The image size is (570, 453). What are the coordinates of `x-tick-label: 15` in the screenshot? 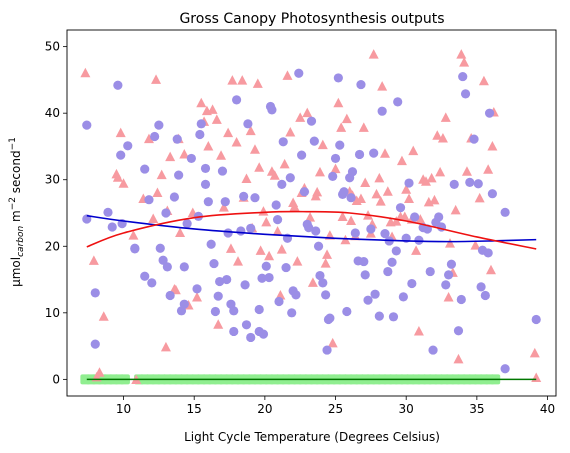 It's located at (194, 409).